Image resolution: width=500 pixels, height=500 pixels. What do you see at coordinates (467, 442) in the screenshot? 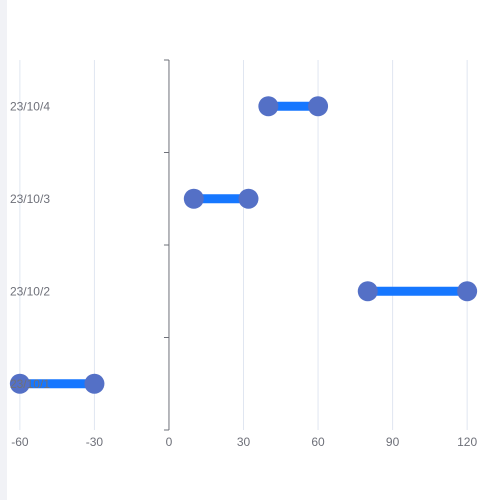
I see `x-tick-label-120: 120` at bounding box center [467, 442].